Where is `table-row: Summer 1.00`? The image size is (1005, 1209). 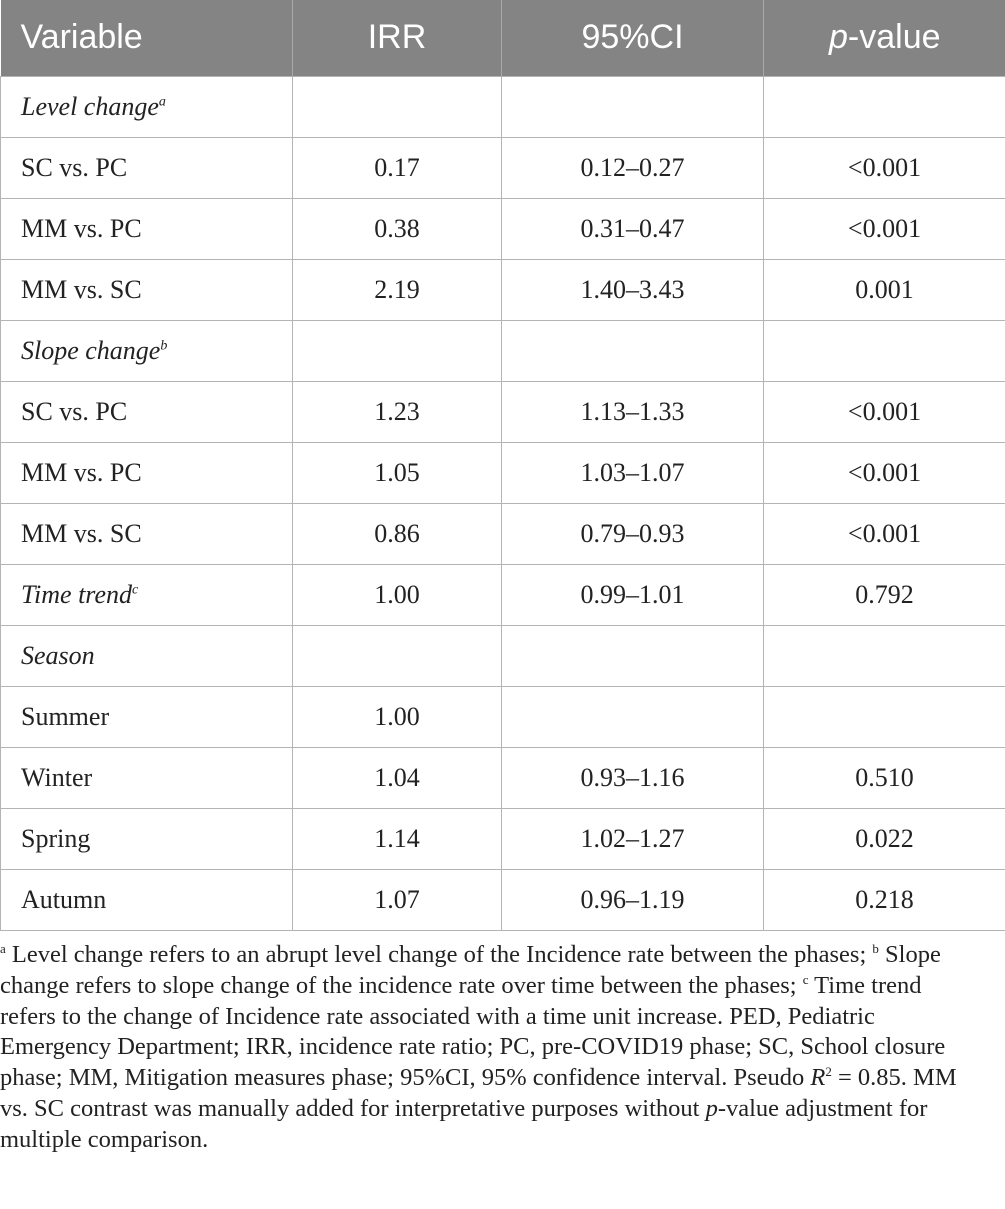
table-row: Summer 1.00 is located at coordinates (502, 716).